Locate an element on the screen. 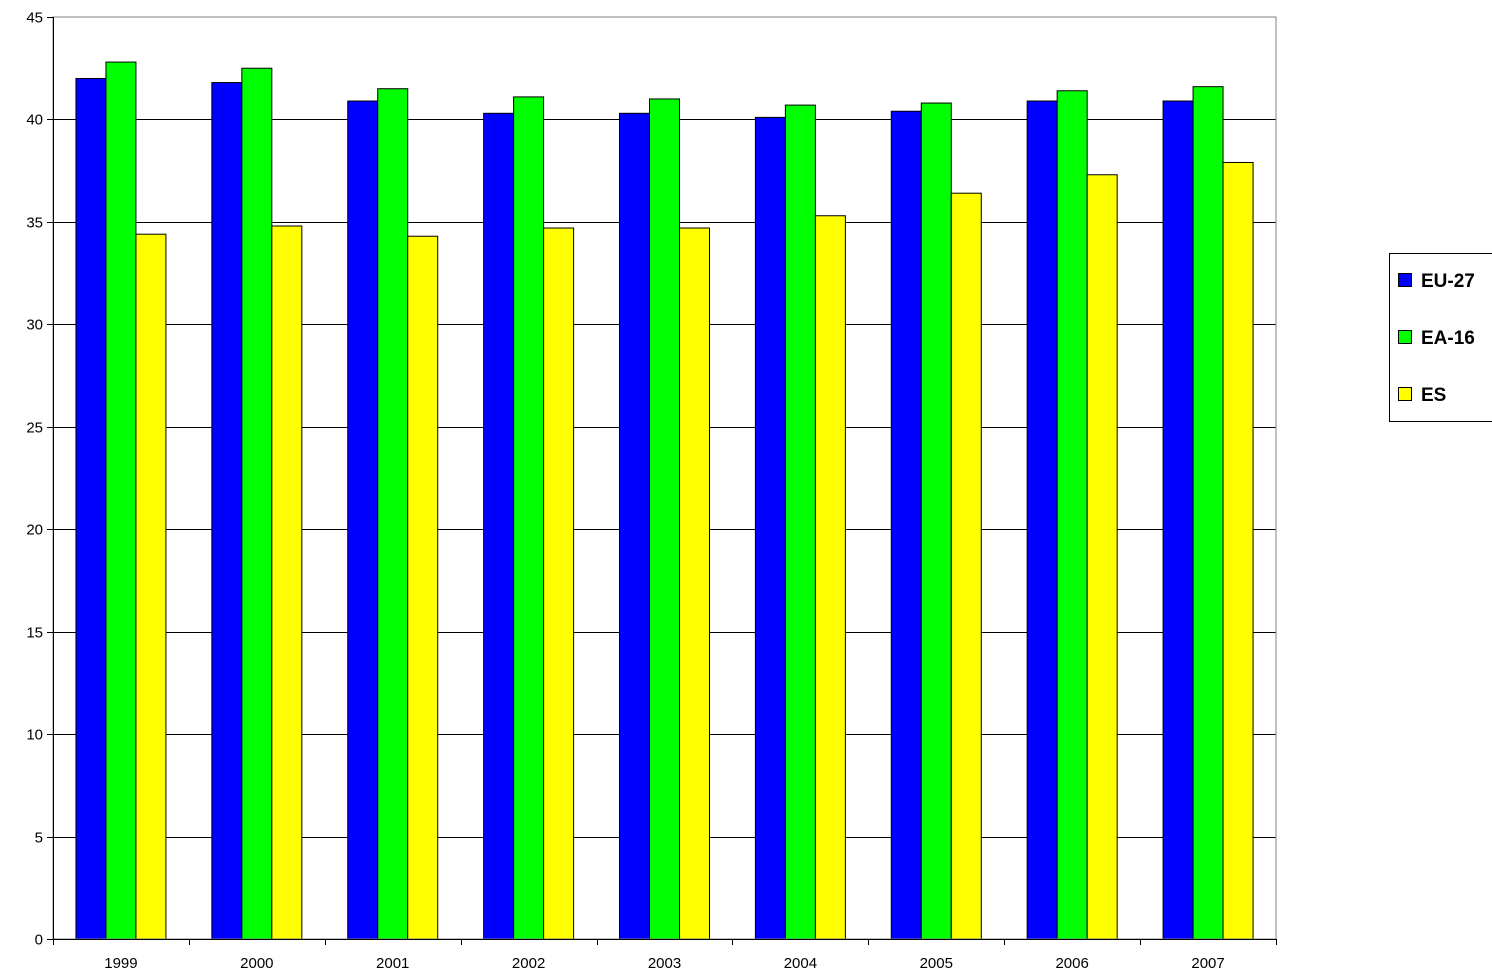 The image size is (1492, 977). x-tick-label: 2007 is located at coordinates (1207, 963).